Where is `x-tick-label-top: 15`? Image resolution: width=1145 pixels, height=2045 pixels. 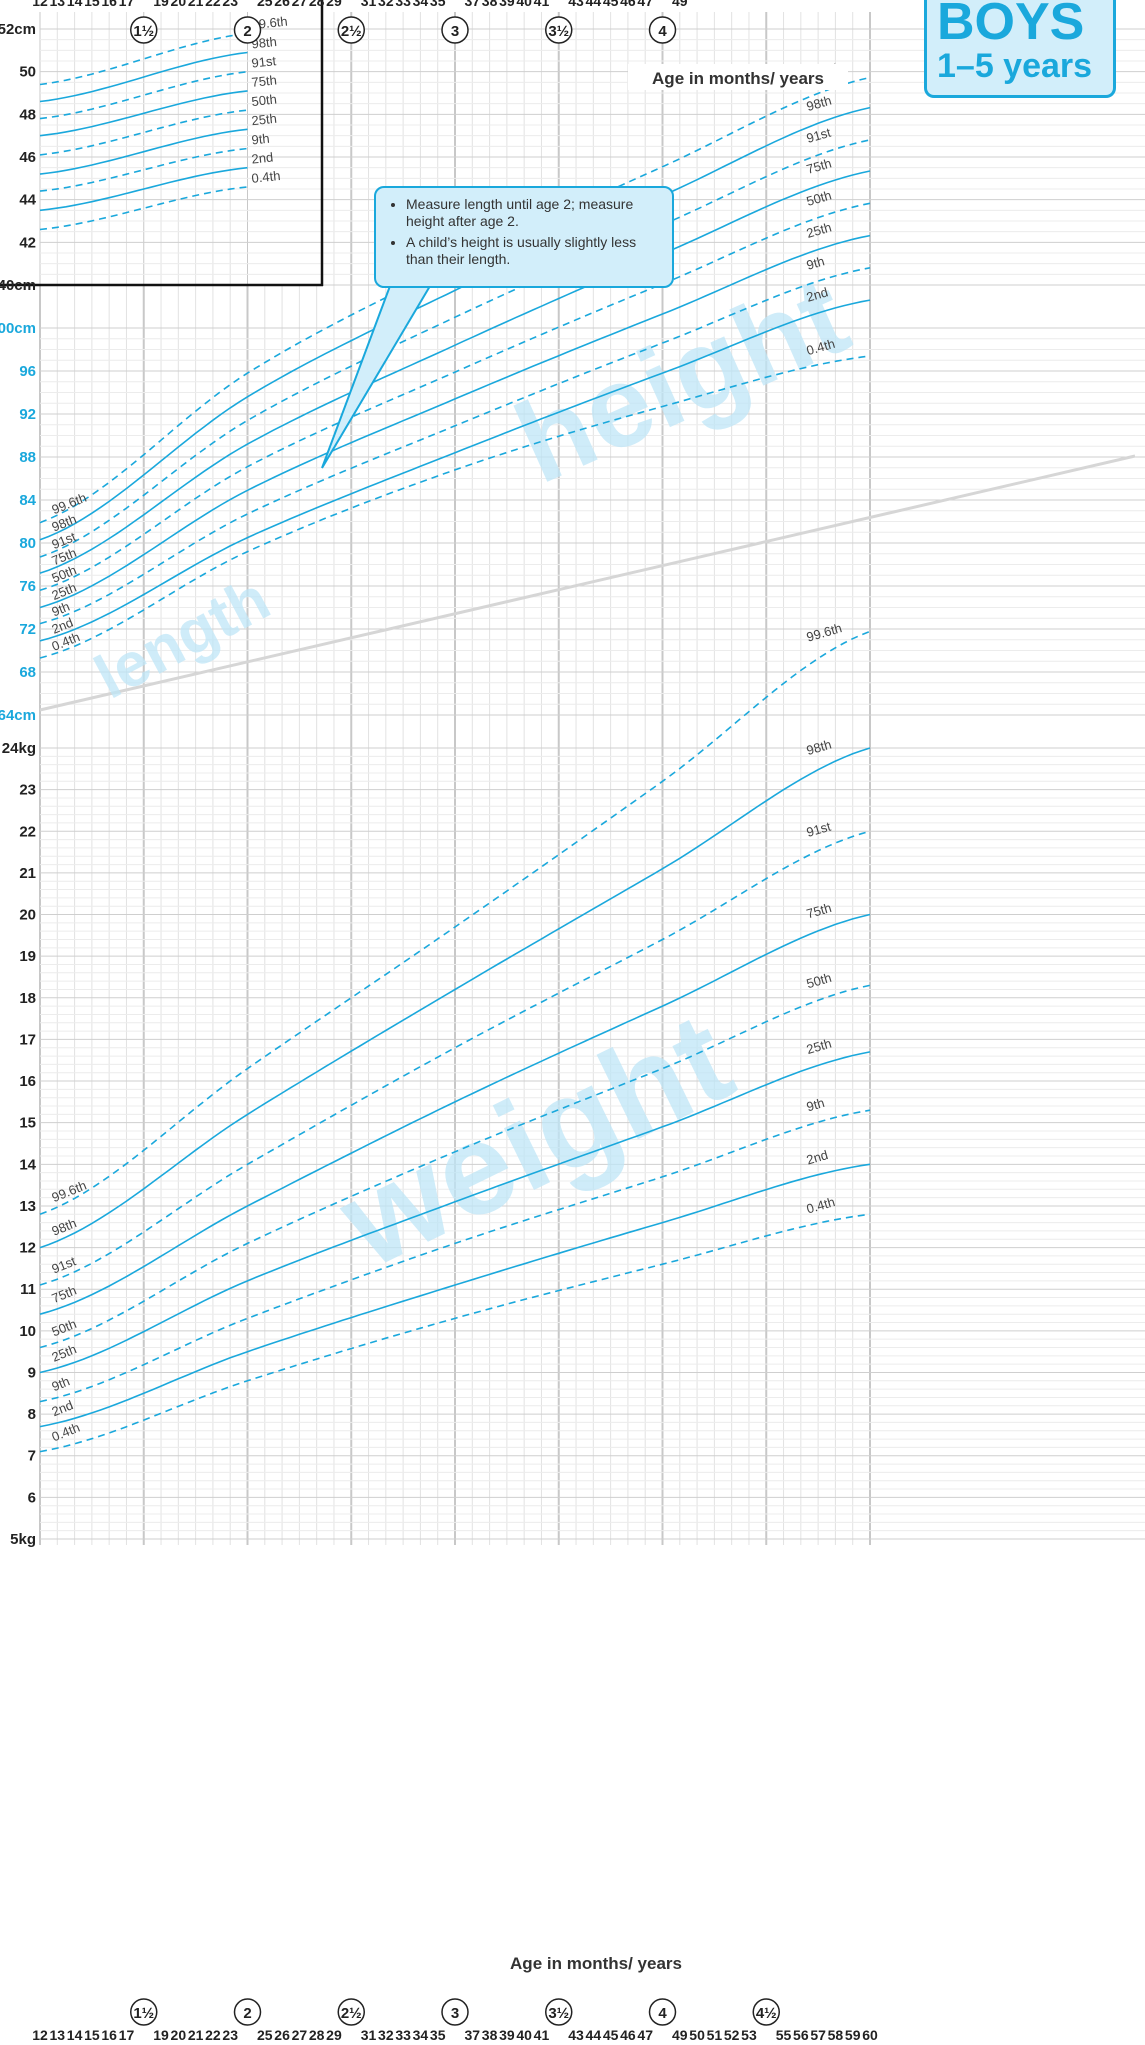
x-tick-label-top: 15 is located at coordinates (92, 4).